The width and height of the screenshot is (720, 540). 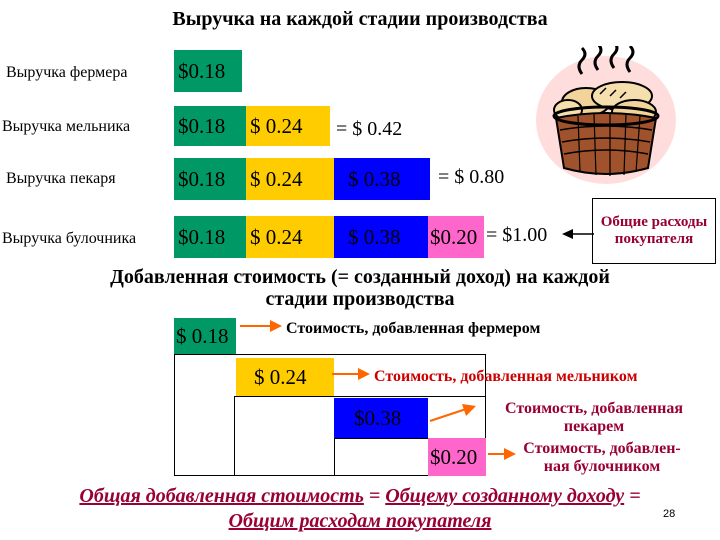 What do you see at coordinates (654, 231) in the screenshot?
I see `buyer-spending-callout: Общие расходы покупателя` at bounding box center [654, 231].